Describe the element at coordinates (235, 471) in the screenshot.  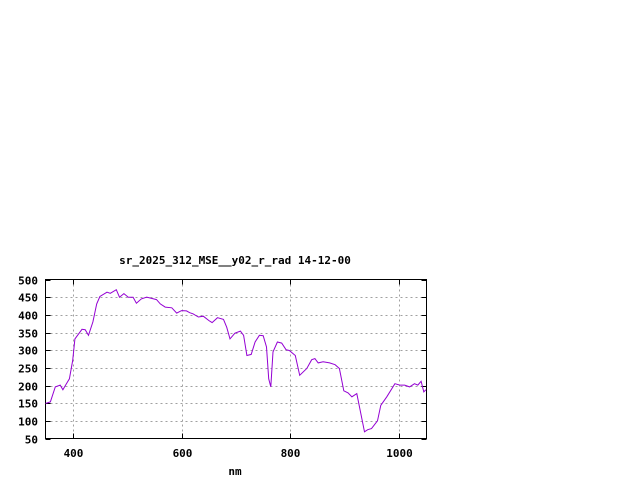
I see `x-axis-label: nm` at that location.